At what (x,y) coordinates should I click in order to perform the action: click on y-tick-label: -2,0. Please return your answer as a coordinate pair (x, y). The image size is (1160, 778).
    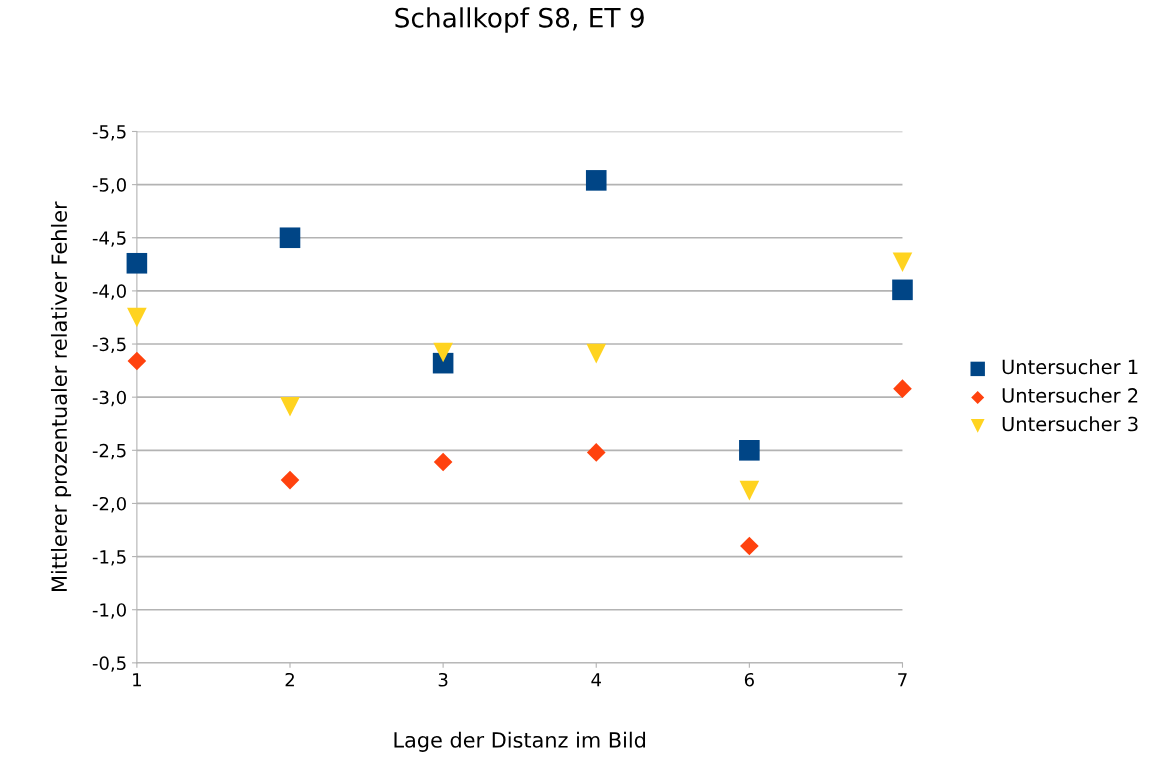
    Looking at the image, I should click on (109, 504).